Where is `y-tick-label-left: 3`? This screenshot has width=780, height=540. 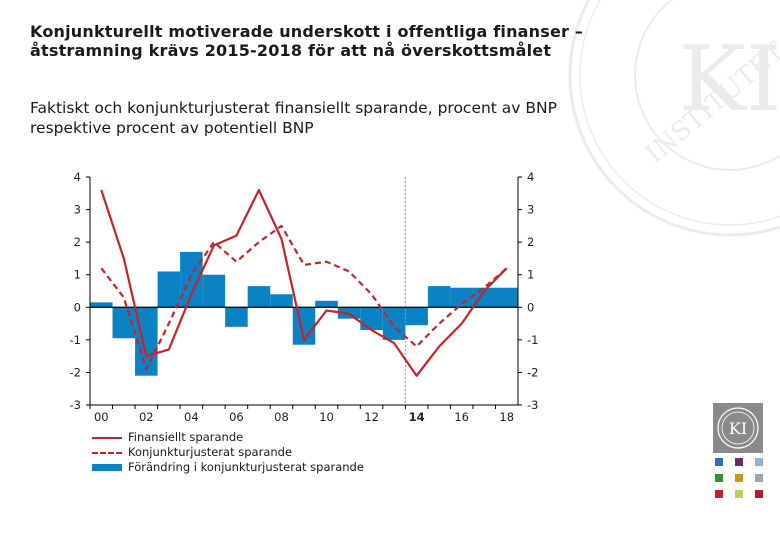 y-tick-label-left: 3 is located at coordinates (77, 210).